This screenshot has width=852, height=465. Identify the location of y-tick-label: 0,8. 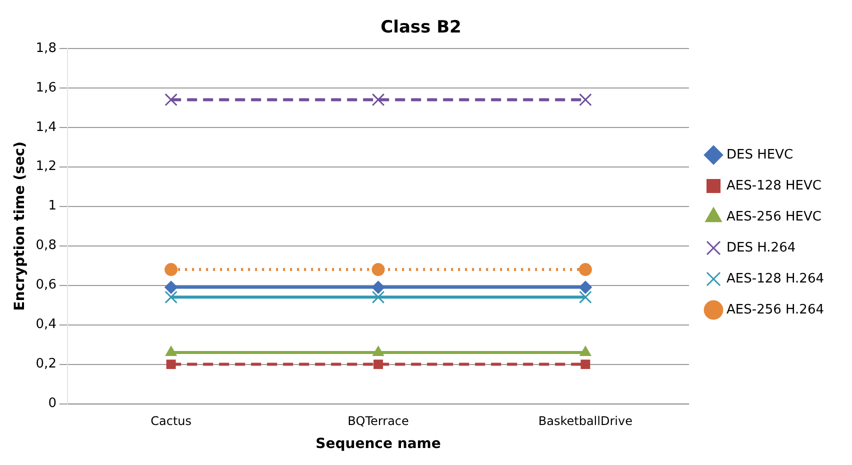
(46, 246).